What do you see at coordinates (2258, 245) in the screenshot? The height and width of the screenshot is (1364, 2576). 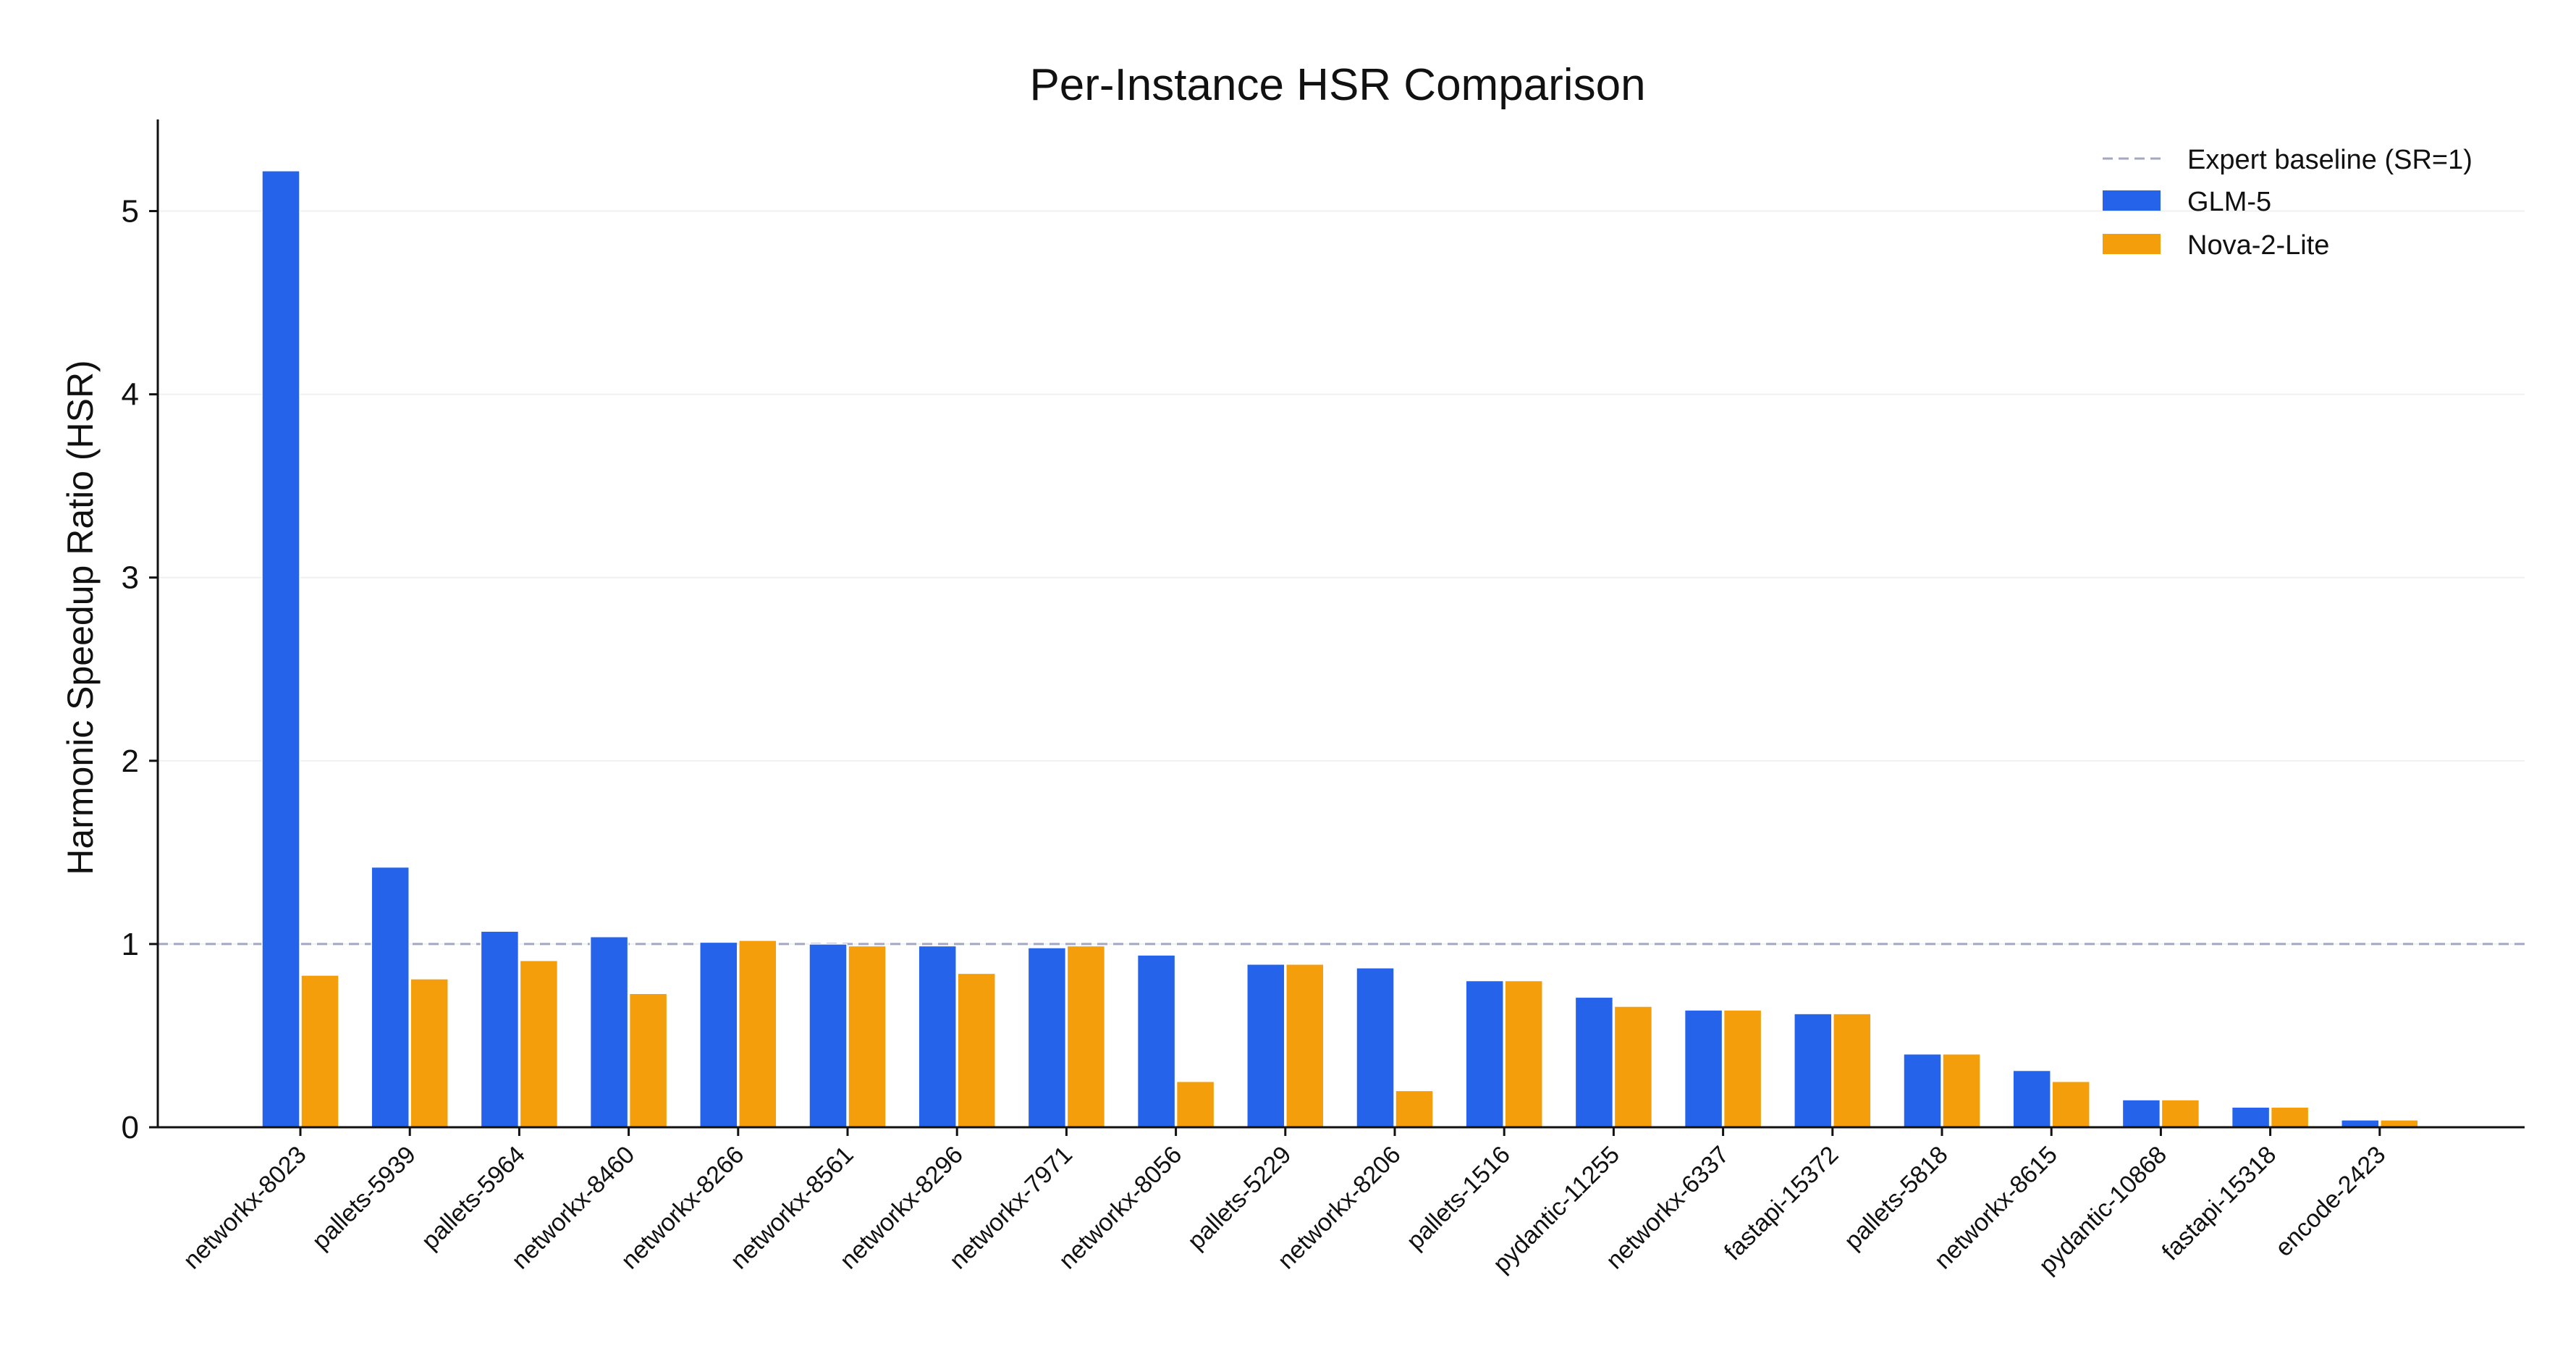 I see `legend-nova2lite-label: Nova-2-Lite` at bounding box center [2258, 245].